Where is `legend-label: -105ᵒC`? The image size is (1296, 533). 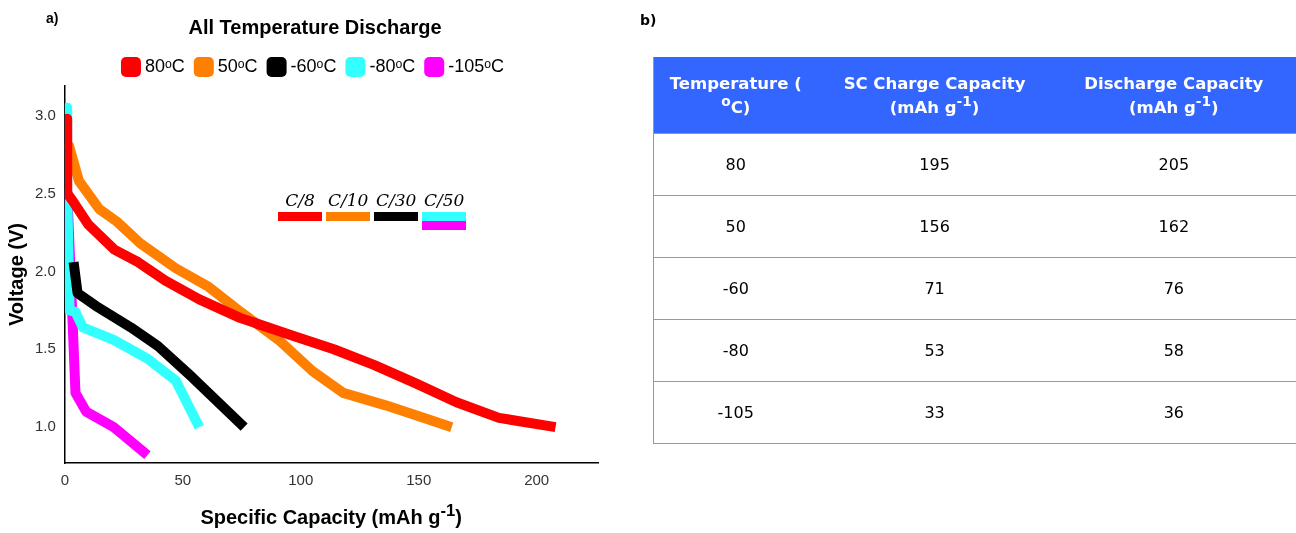
legend-label: -105ᵒC is located at coordinates (476, 65).